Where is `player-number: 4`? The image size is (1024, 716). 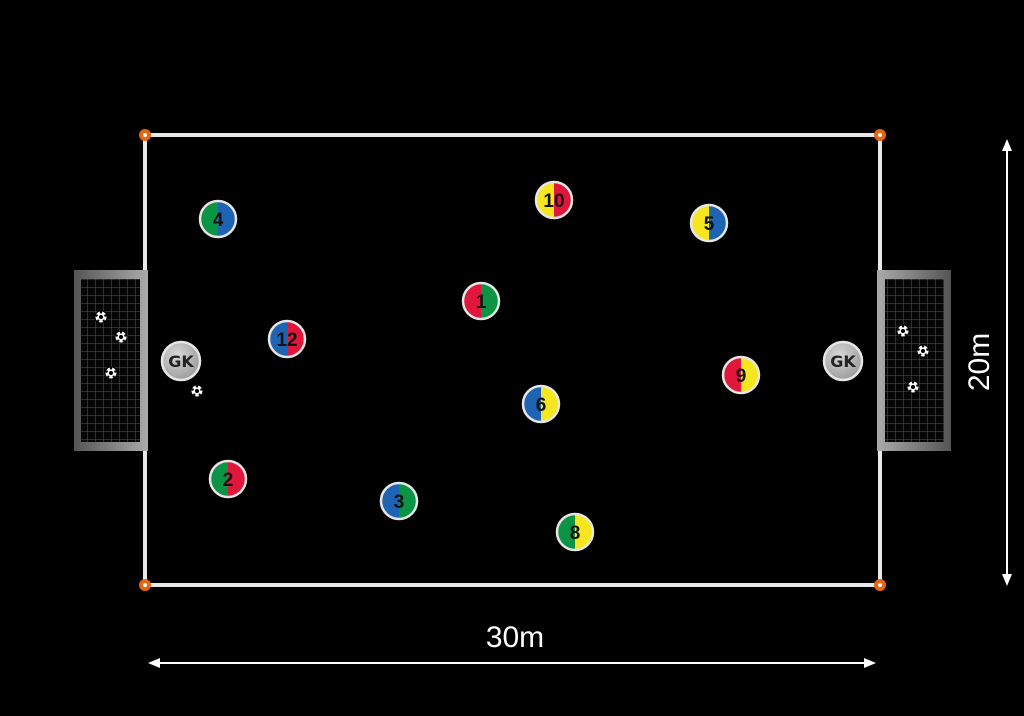 player-number: 4 is located at coordinates (218, 220).